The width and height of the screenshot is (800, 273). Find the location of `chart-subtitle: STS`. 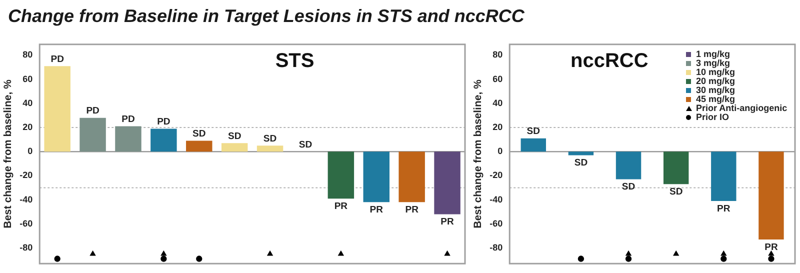

chart-subtitle: STS is located at coordinates (294, 62).